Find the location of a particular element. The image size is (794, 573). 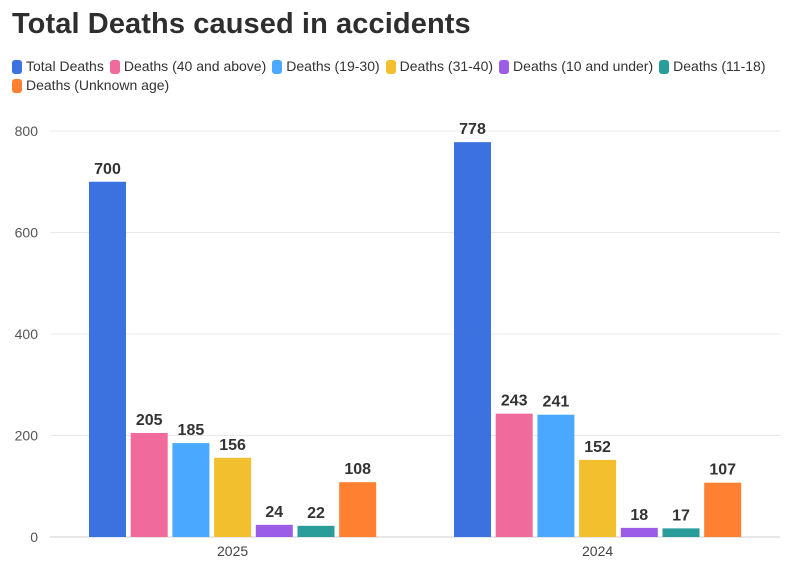

bar-value-label: 700 is located at coordinates (107, 169).